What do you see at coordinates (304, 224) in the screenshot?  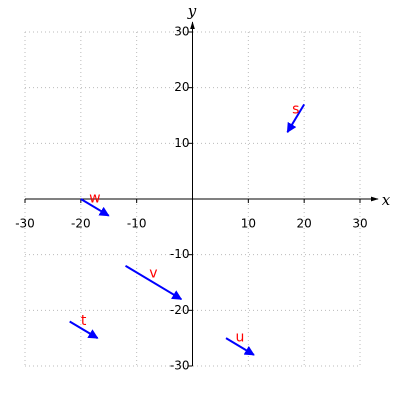 I see `x-tick-label: 20` at bounding box center [304, 224].